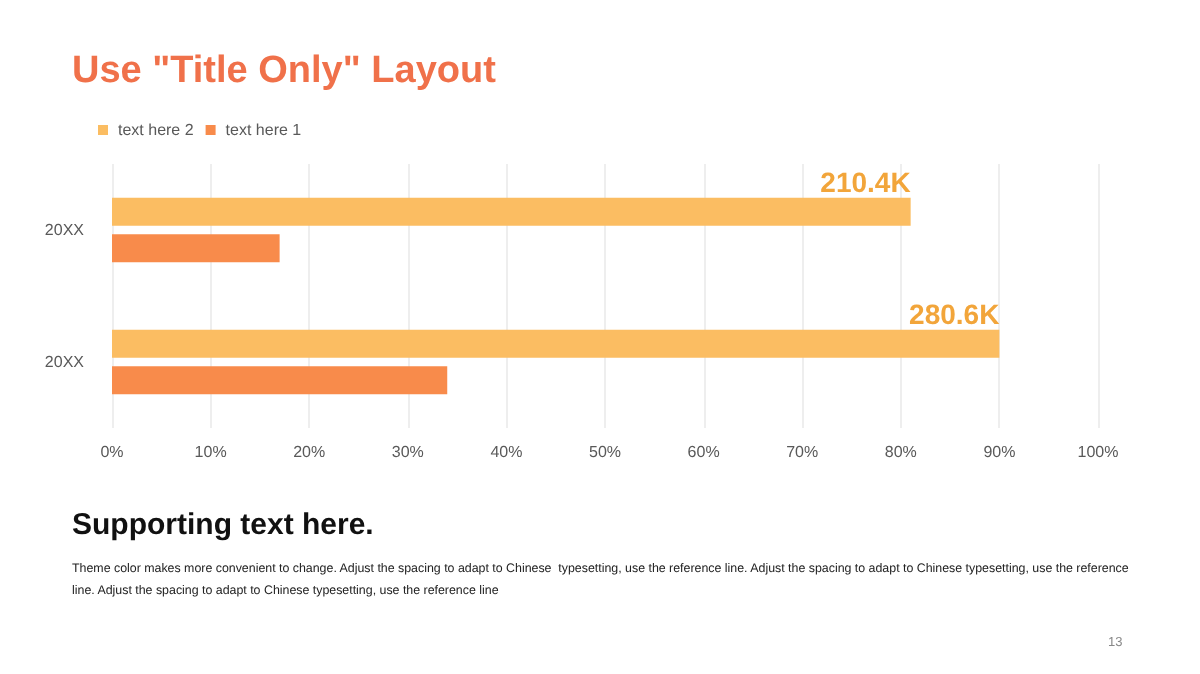 Image resolution: width=1200 pixels, height=674 pixels. Describe the element at coordinates (1098, 452) in the screenshot. I see `x-tick-label: 100%` at that location.